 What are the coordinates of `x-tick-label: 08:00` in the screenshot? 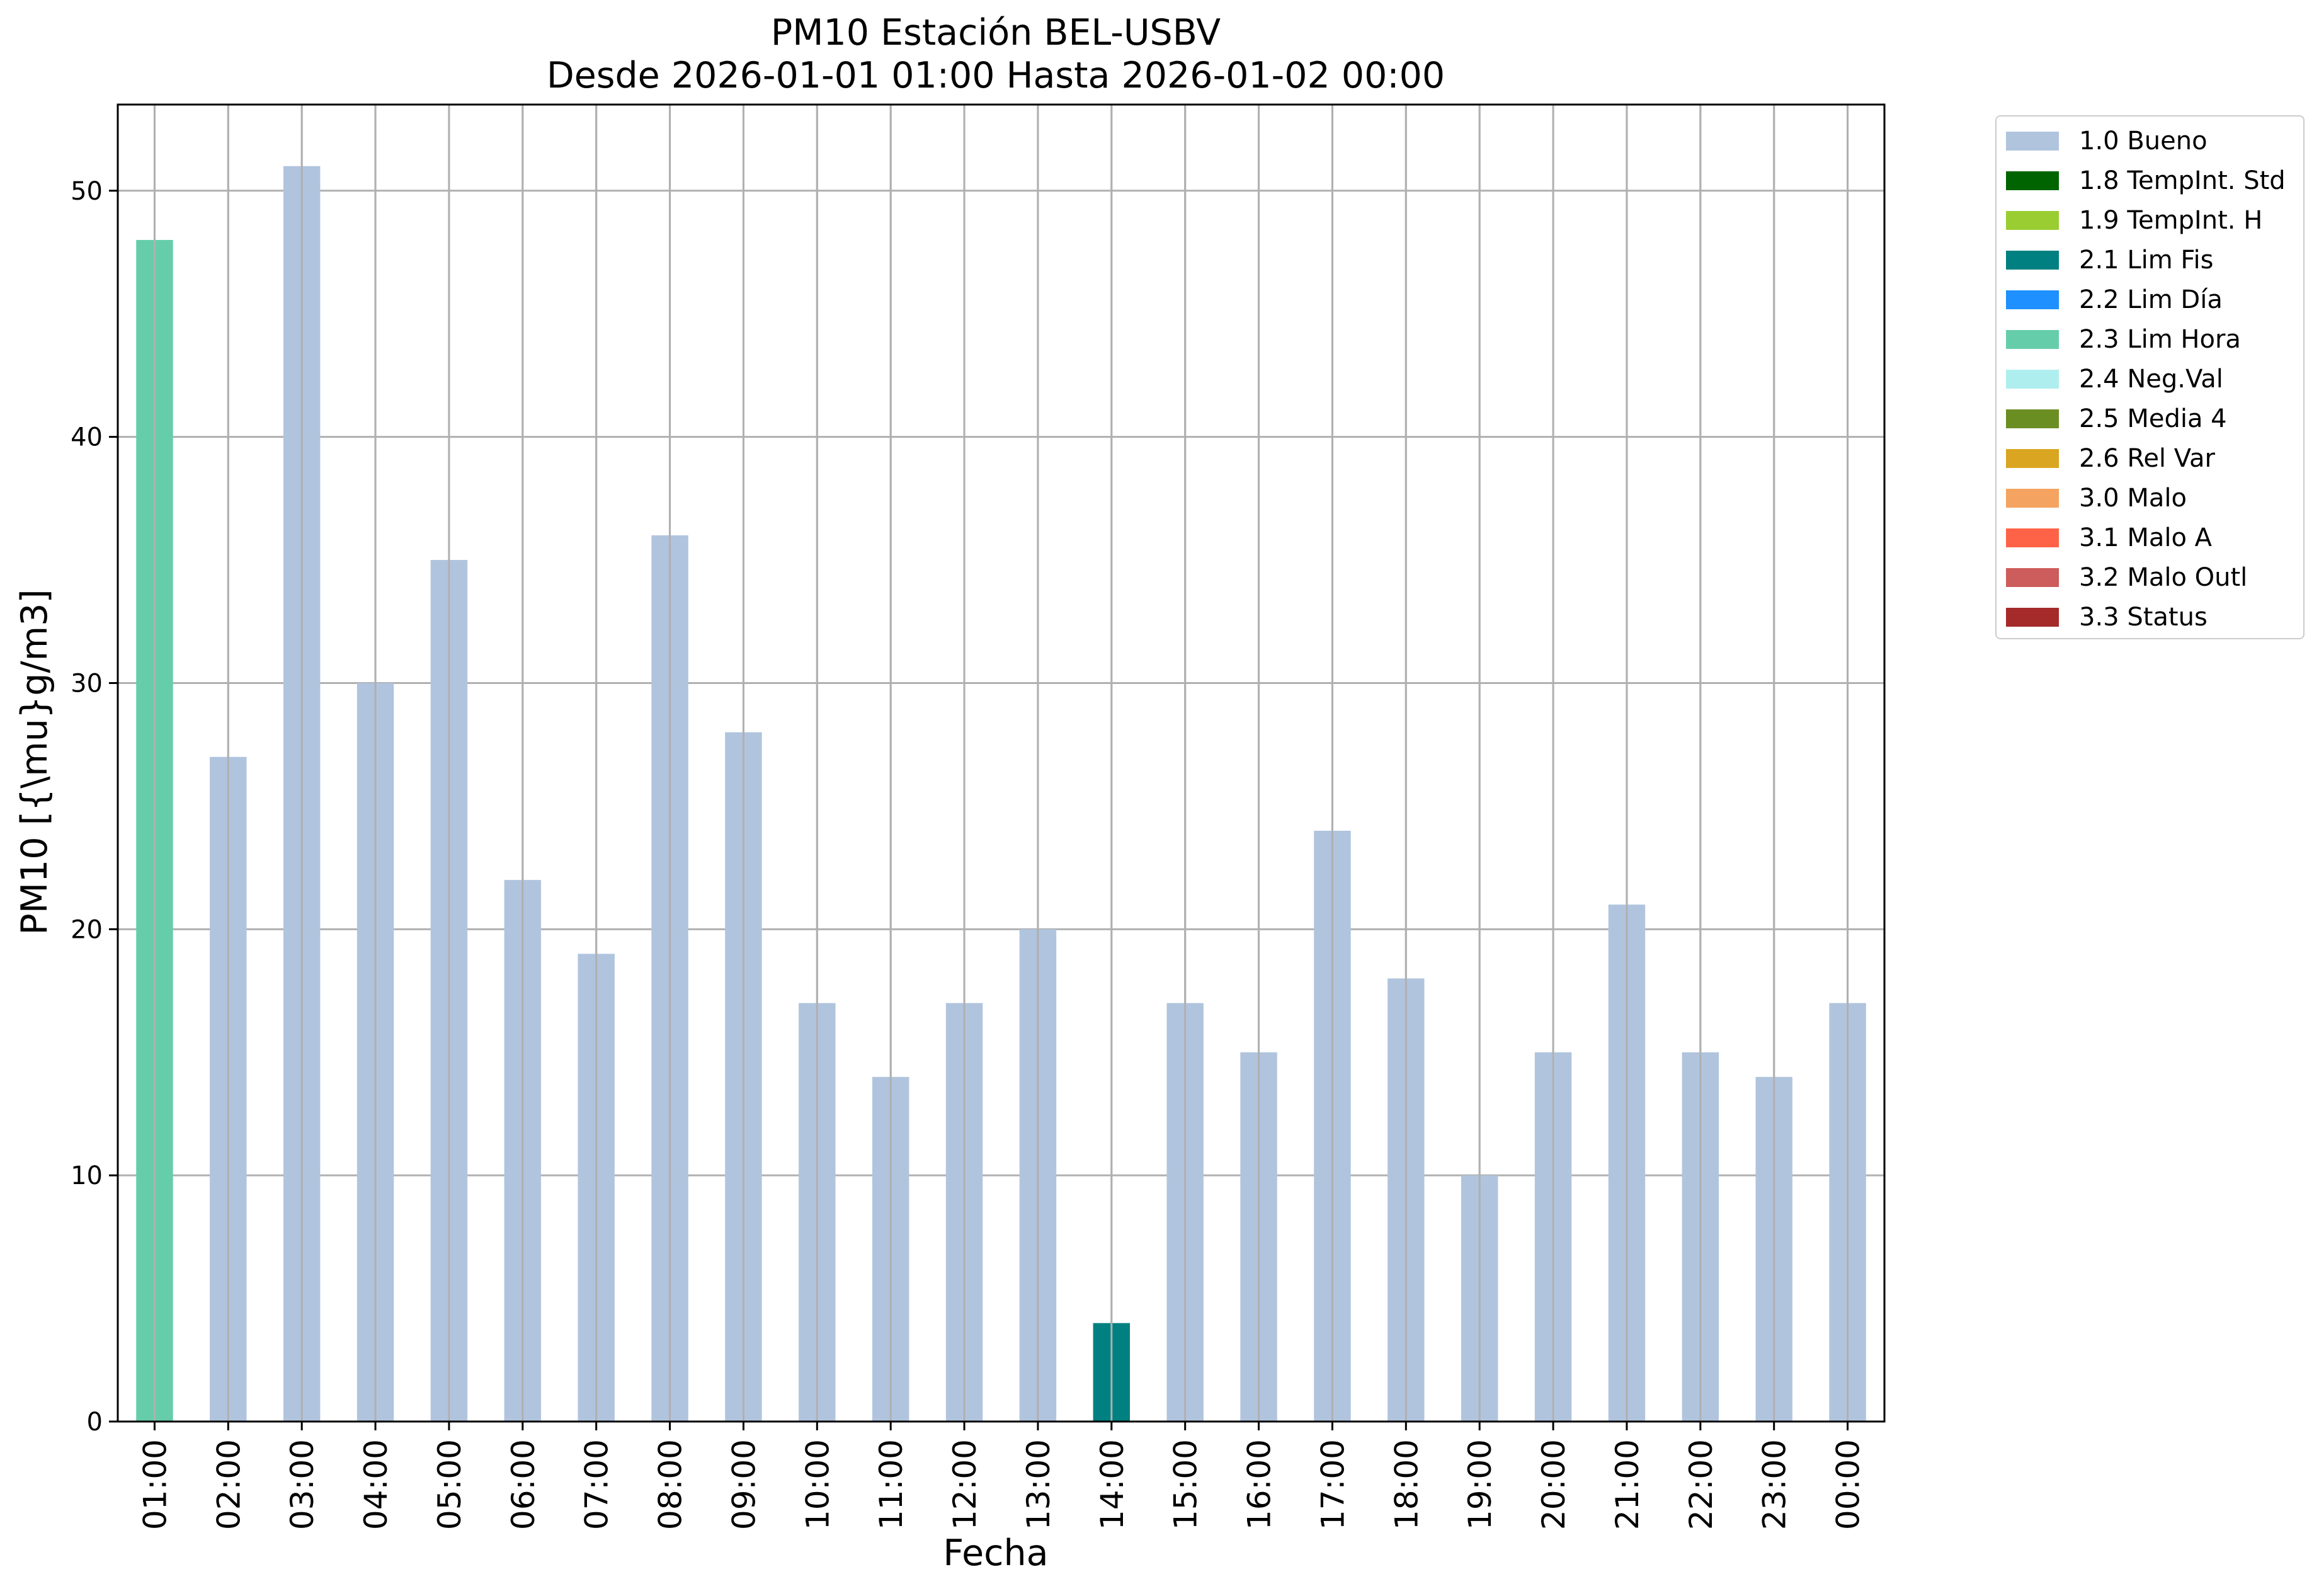 It's located at (670, 1484).